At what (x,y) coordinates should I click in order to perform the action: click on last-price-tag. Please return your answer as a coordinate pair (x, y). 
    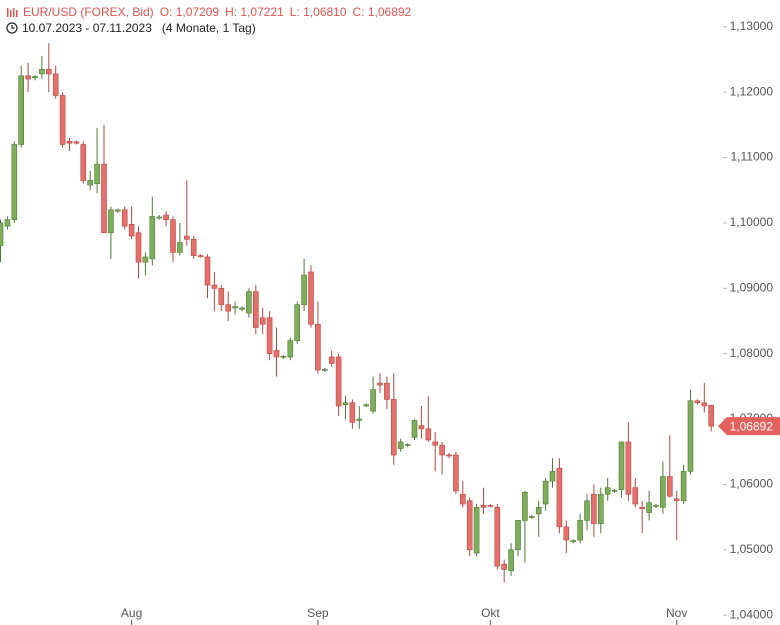
    Looking at the image, I should click on (749, 426).